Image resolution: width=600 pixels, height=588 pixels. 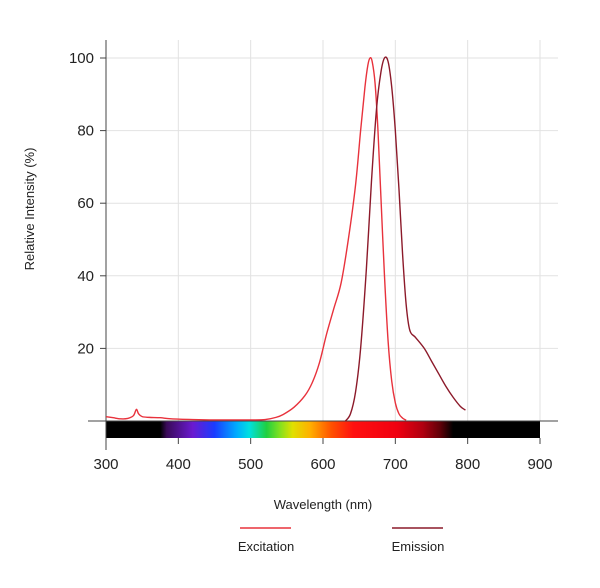 What do you see at coordinates (322, 464) in the screenshot?
I see `x-tick-label: 600` at bounding box center [322, 464].